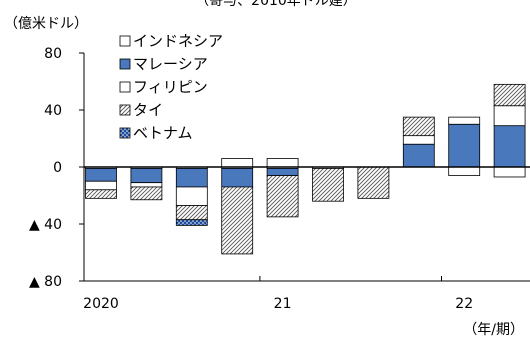 Image resolution: width=530 pixels, height=342 pixels. I want to click on y-tick-label: ▲ 40, so click(45, 225).